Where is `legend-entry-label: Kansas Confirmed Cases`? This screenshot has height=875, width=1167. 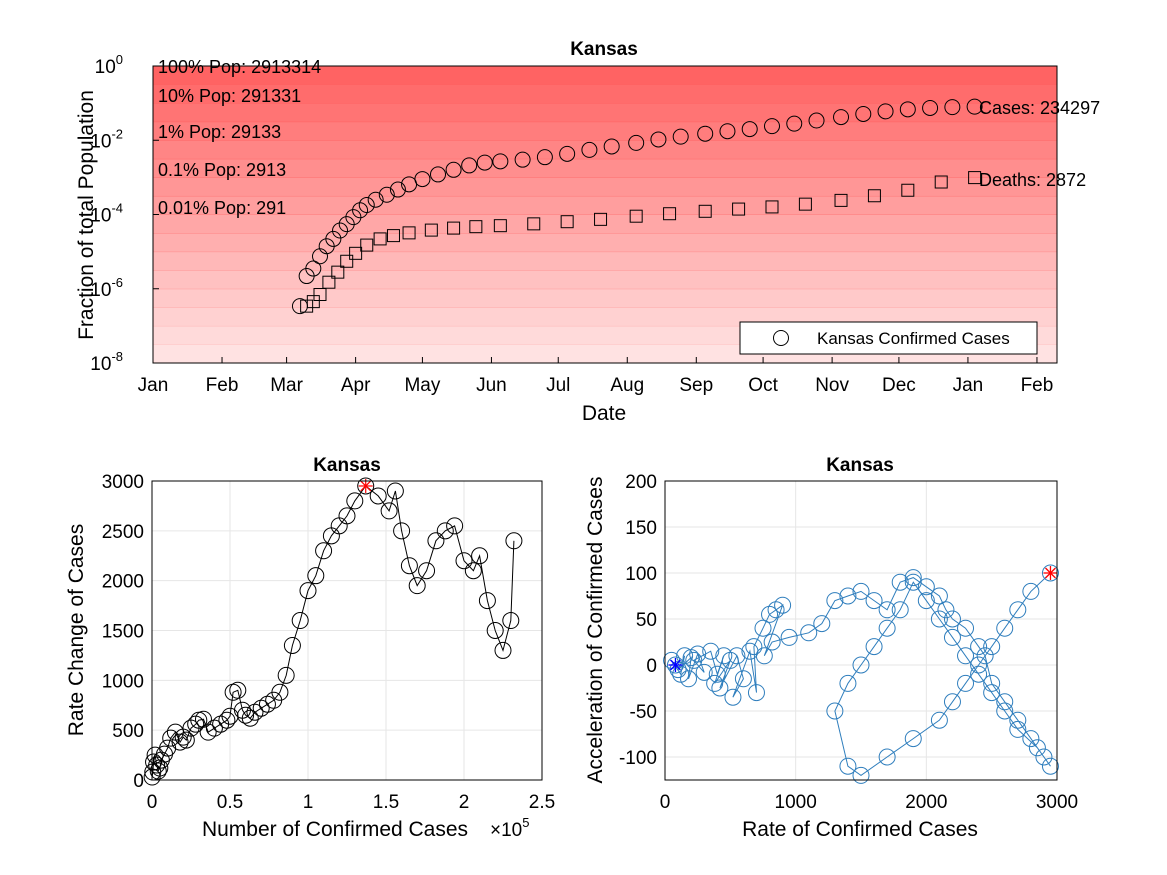
legend-entry-label: Kansas Confirmed Cases is located at coordinates (913, 338).